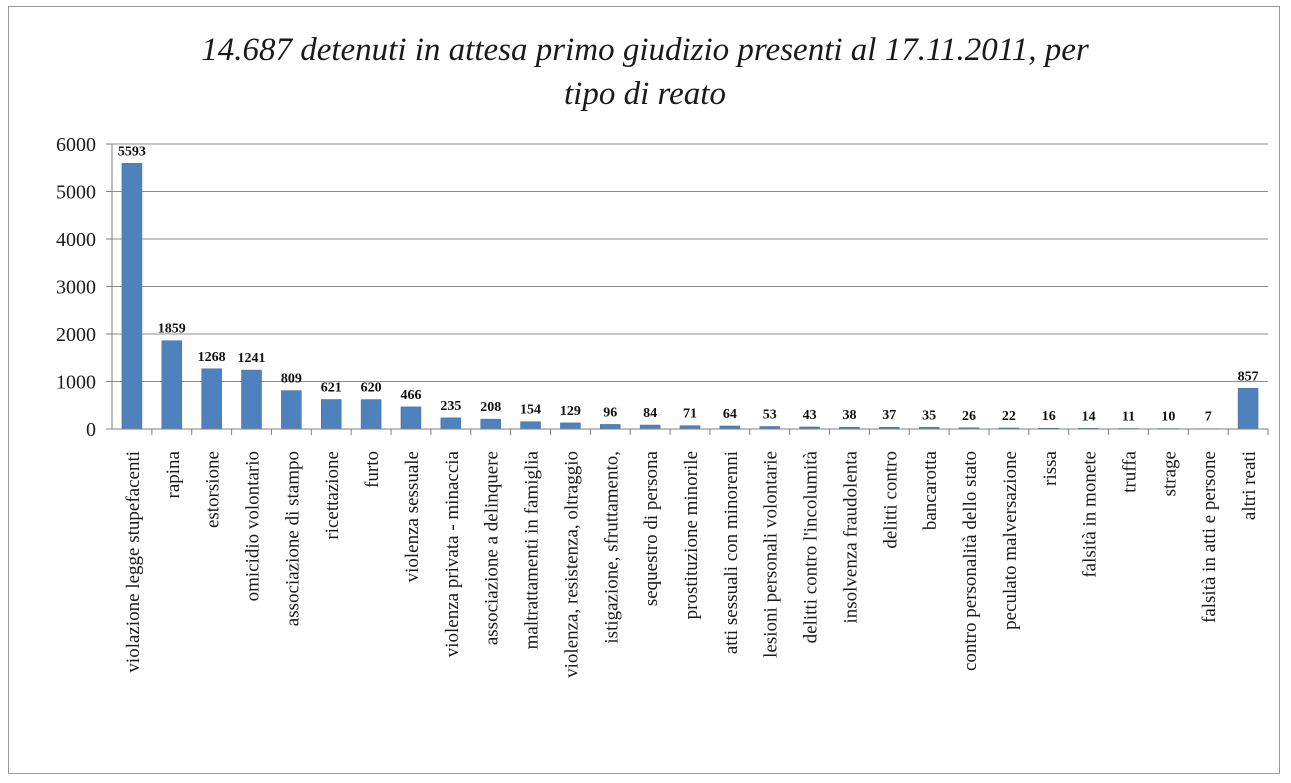  What do you see at coordinates (1129, 471) in the screenshot?
I see `x-category-label: truffa` at bounding box center [1129, 471].